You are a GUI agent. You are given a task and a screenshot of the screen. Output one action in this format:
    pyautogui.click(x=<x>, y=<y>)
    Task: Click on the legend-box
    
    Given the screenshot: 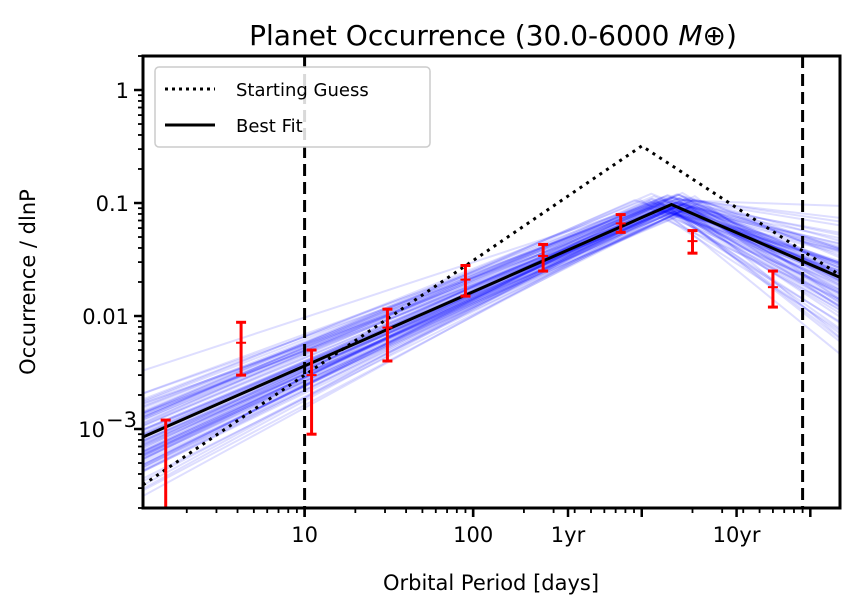 What is the action you would take?
    pyautogui.click(x=292, y=107)
    